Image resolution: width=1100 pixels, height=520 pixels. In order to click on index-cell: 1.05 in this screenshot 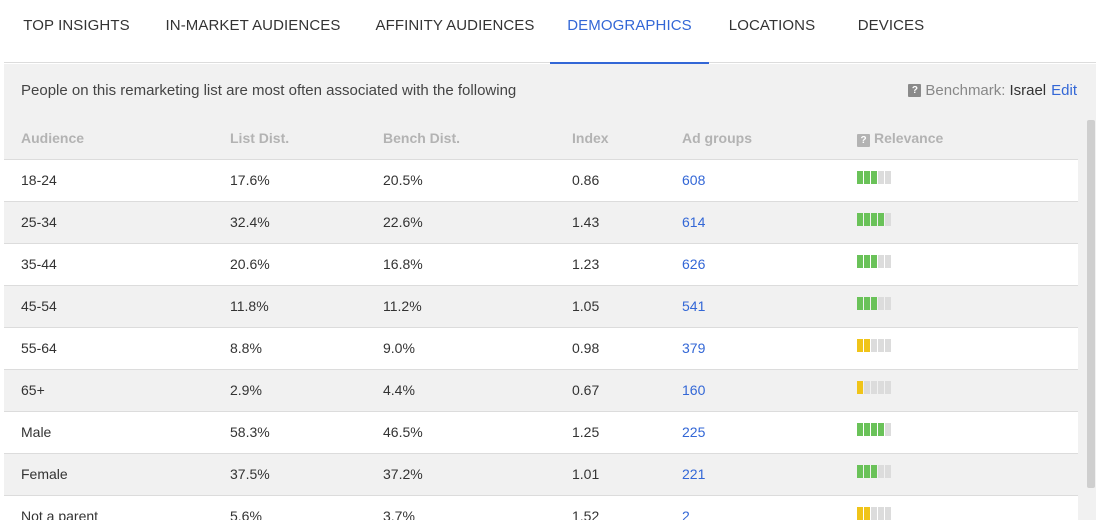, I will do `click(586, 306)`.